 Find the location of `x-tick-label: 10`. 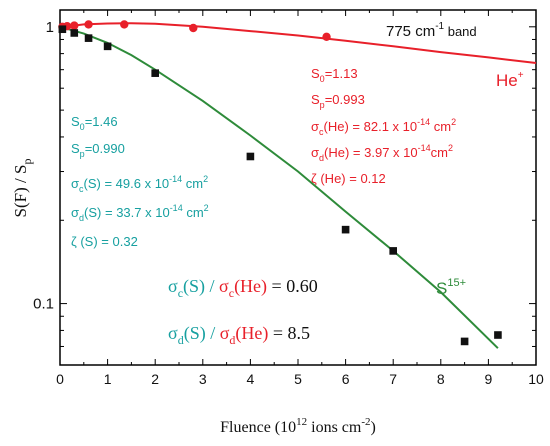

x-tick-label: 10 is located at coordinates (536, 379).